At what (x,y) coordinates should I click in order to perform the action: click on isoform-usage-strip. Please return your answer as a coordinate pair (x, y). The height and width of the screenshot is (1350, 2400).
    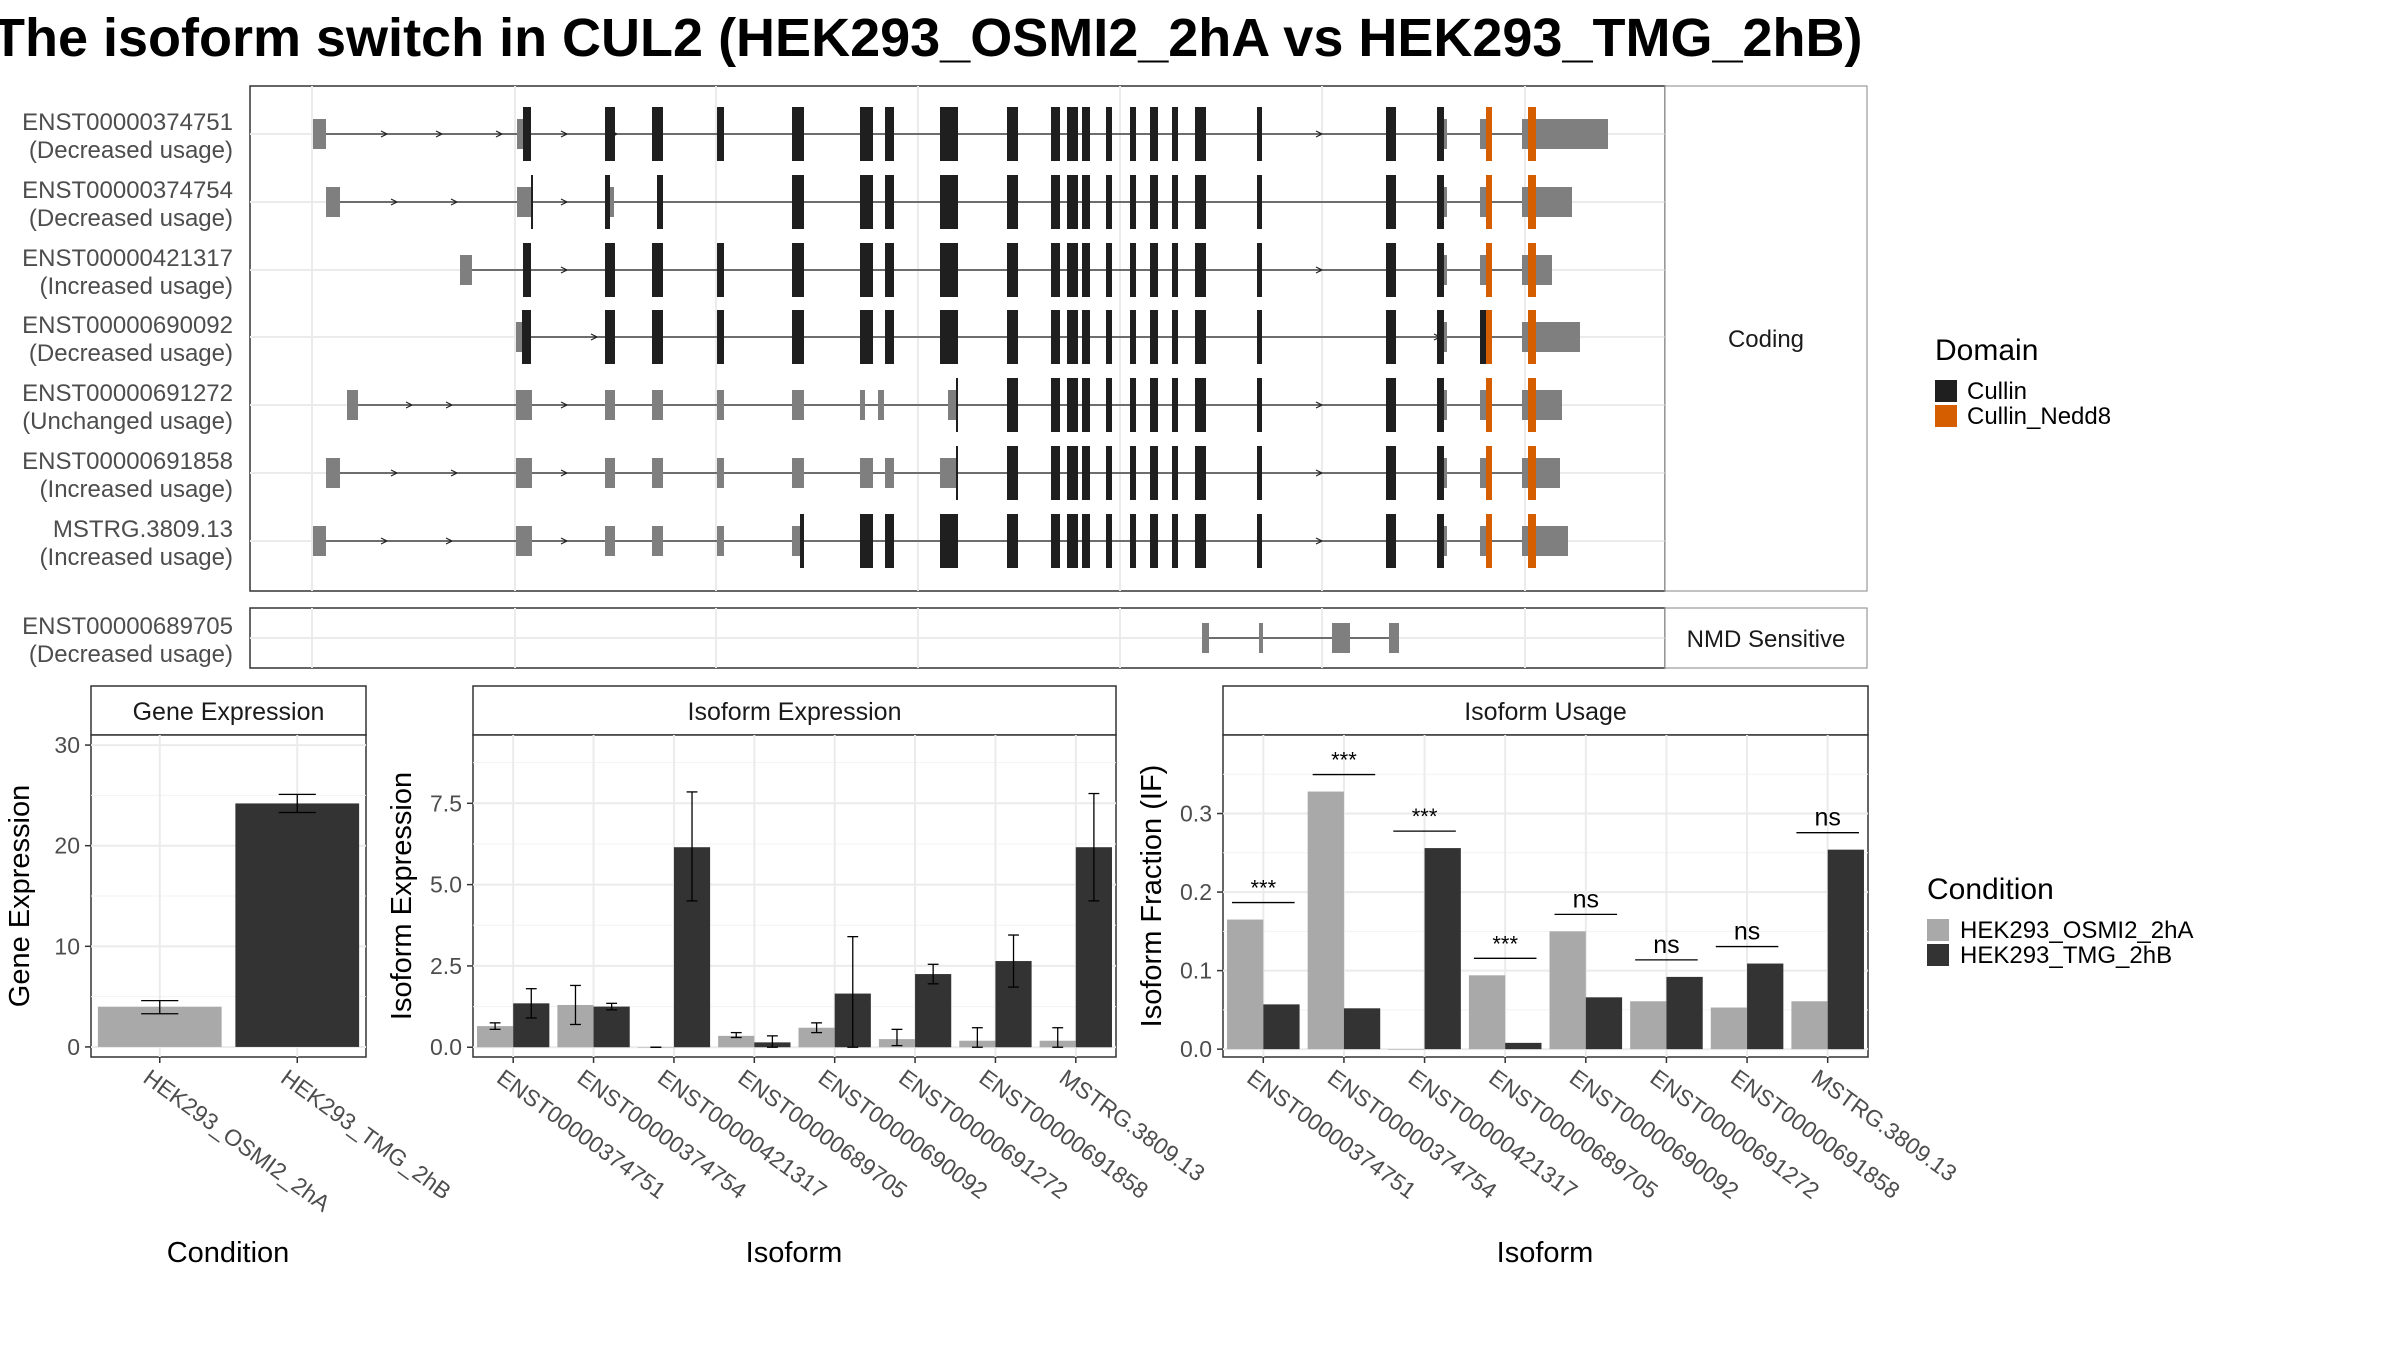
    Looking at the image, I should click on (1545, 710).